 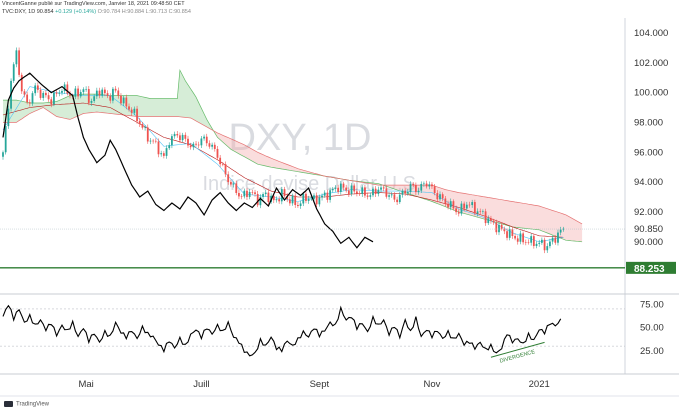 What do you see at coordinates (539, 384) in the screenshot?
I see `time-tick-label: 2021` at bounding box center [539, 384].